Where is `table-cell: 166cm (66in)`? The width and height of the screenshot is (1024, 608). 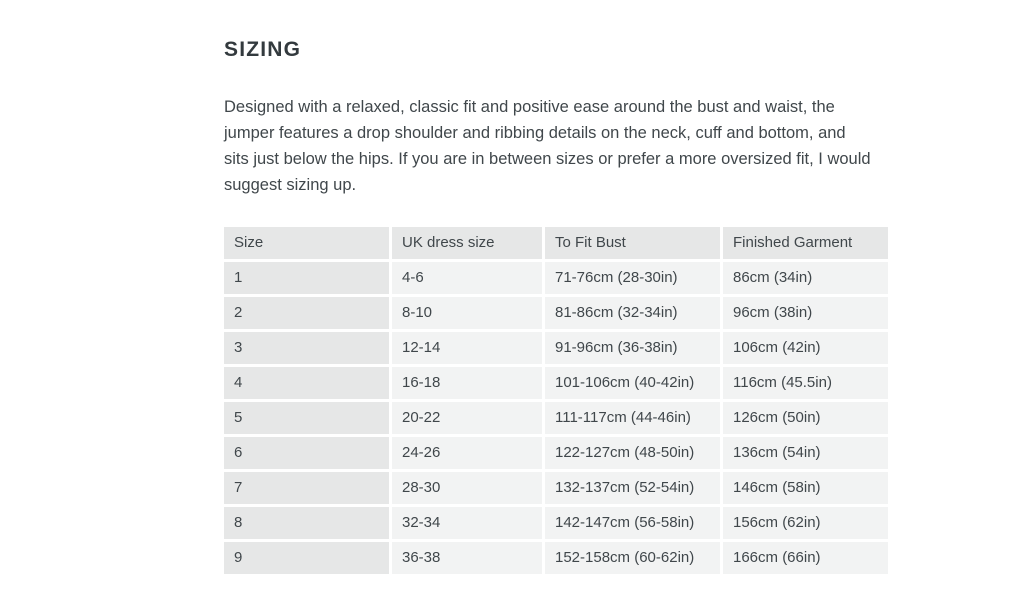
table-cell: 166cm (66in) is located at coordinates (805, 558).